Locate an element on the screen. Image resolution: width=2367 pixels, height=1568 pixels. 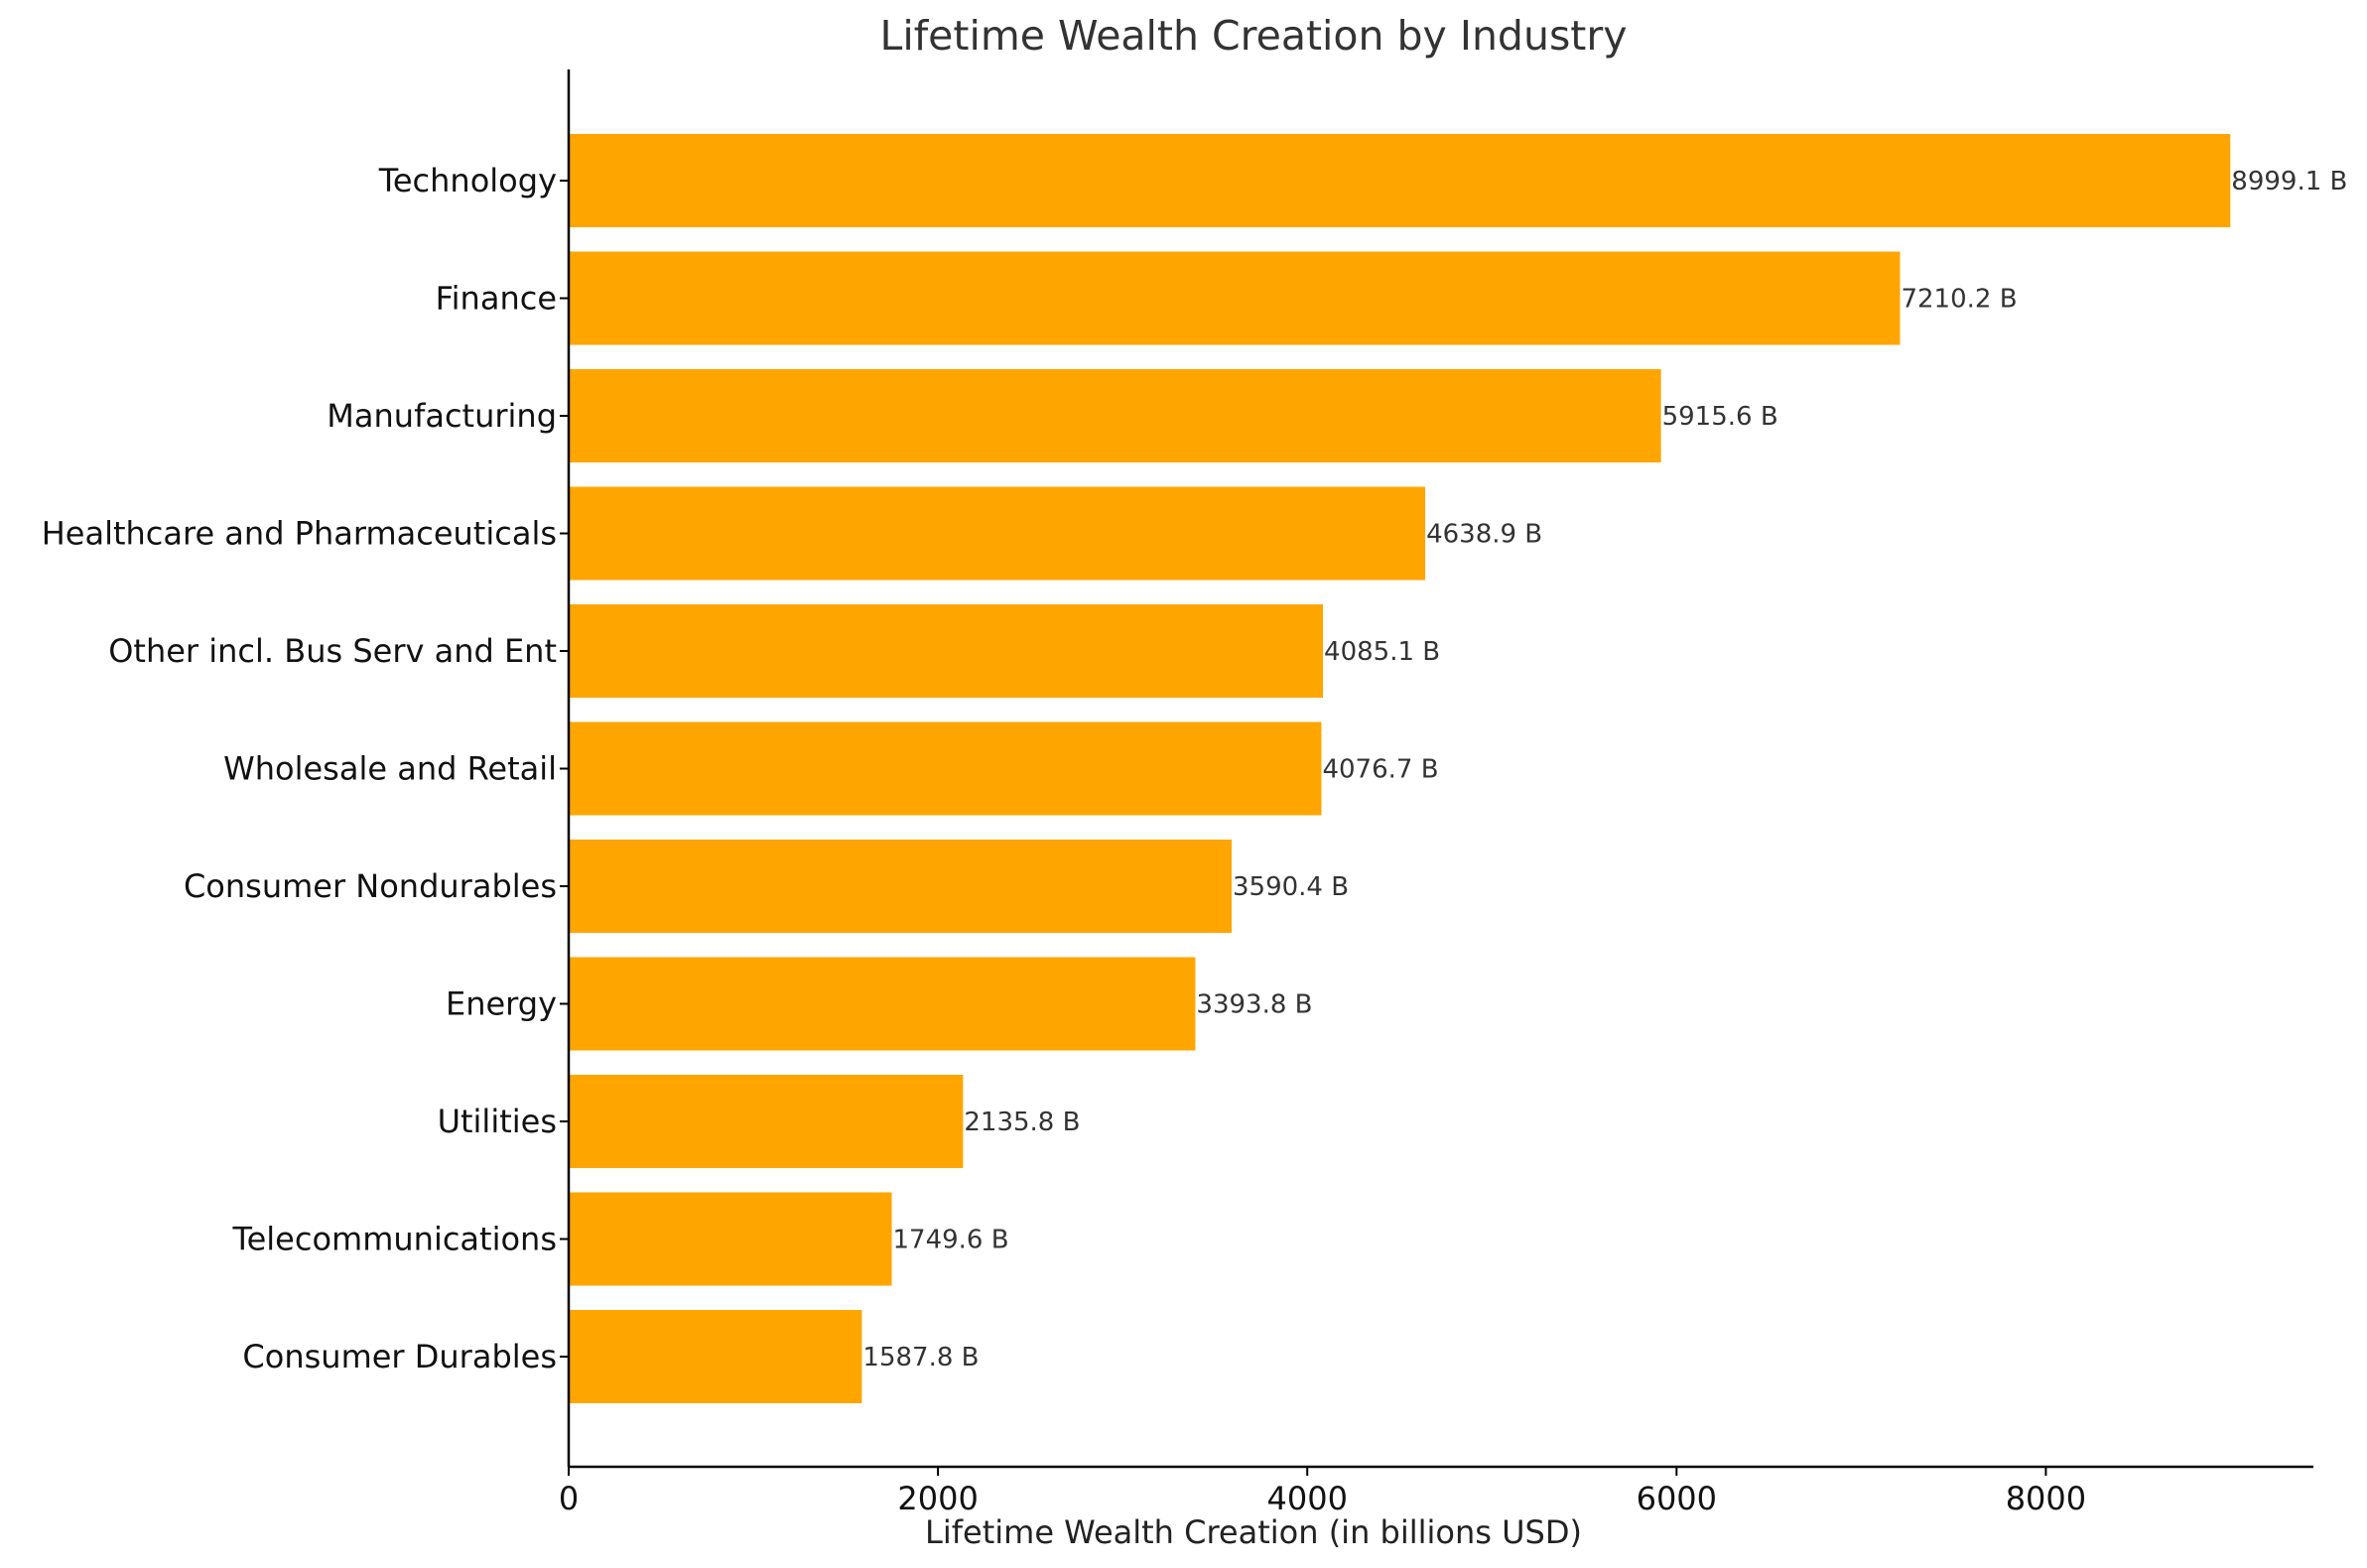
y-tick-label: Consumer Nondurables is located at coordinates (370, 886).